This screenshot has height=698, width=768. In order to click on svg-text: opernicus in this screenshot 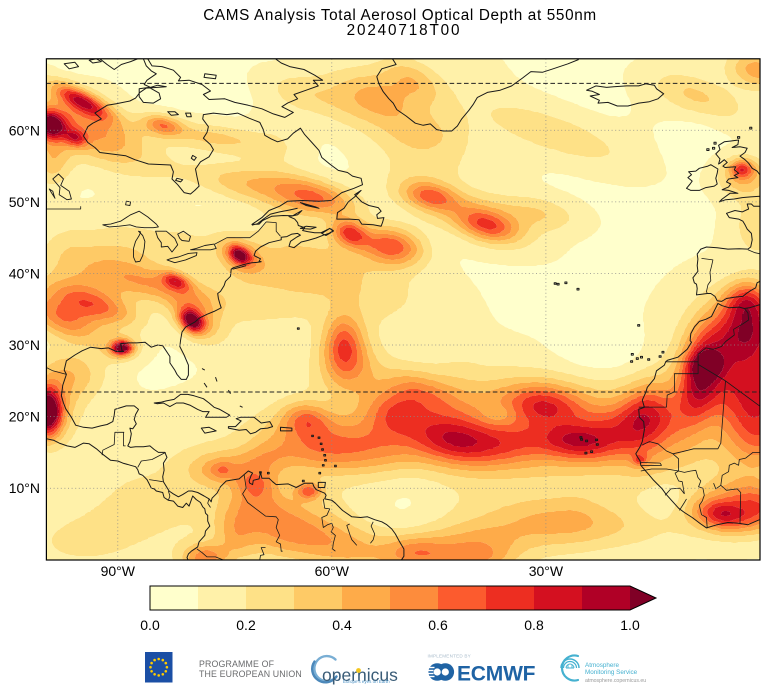, I will do `click(360, 675)`.